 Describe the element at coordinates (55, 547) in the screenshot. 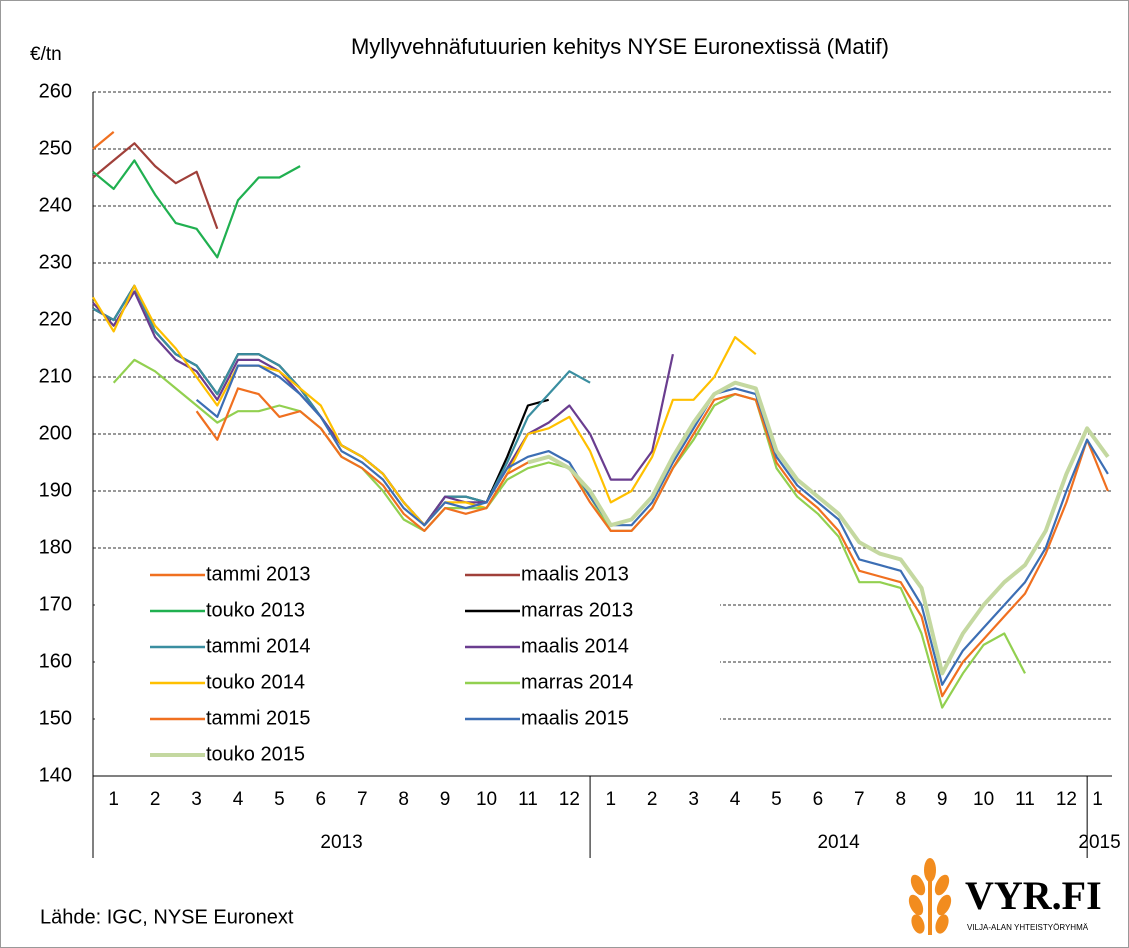

I see `y-tick-label: 180` at that location.